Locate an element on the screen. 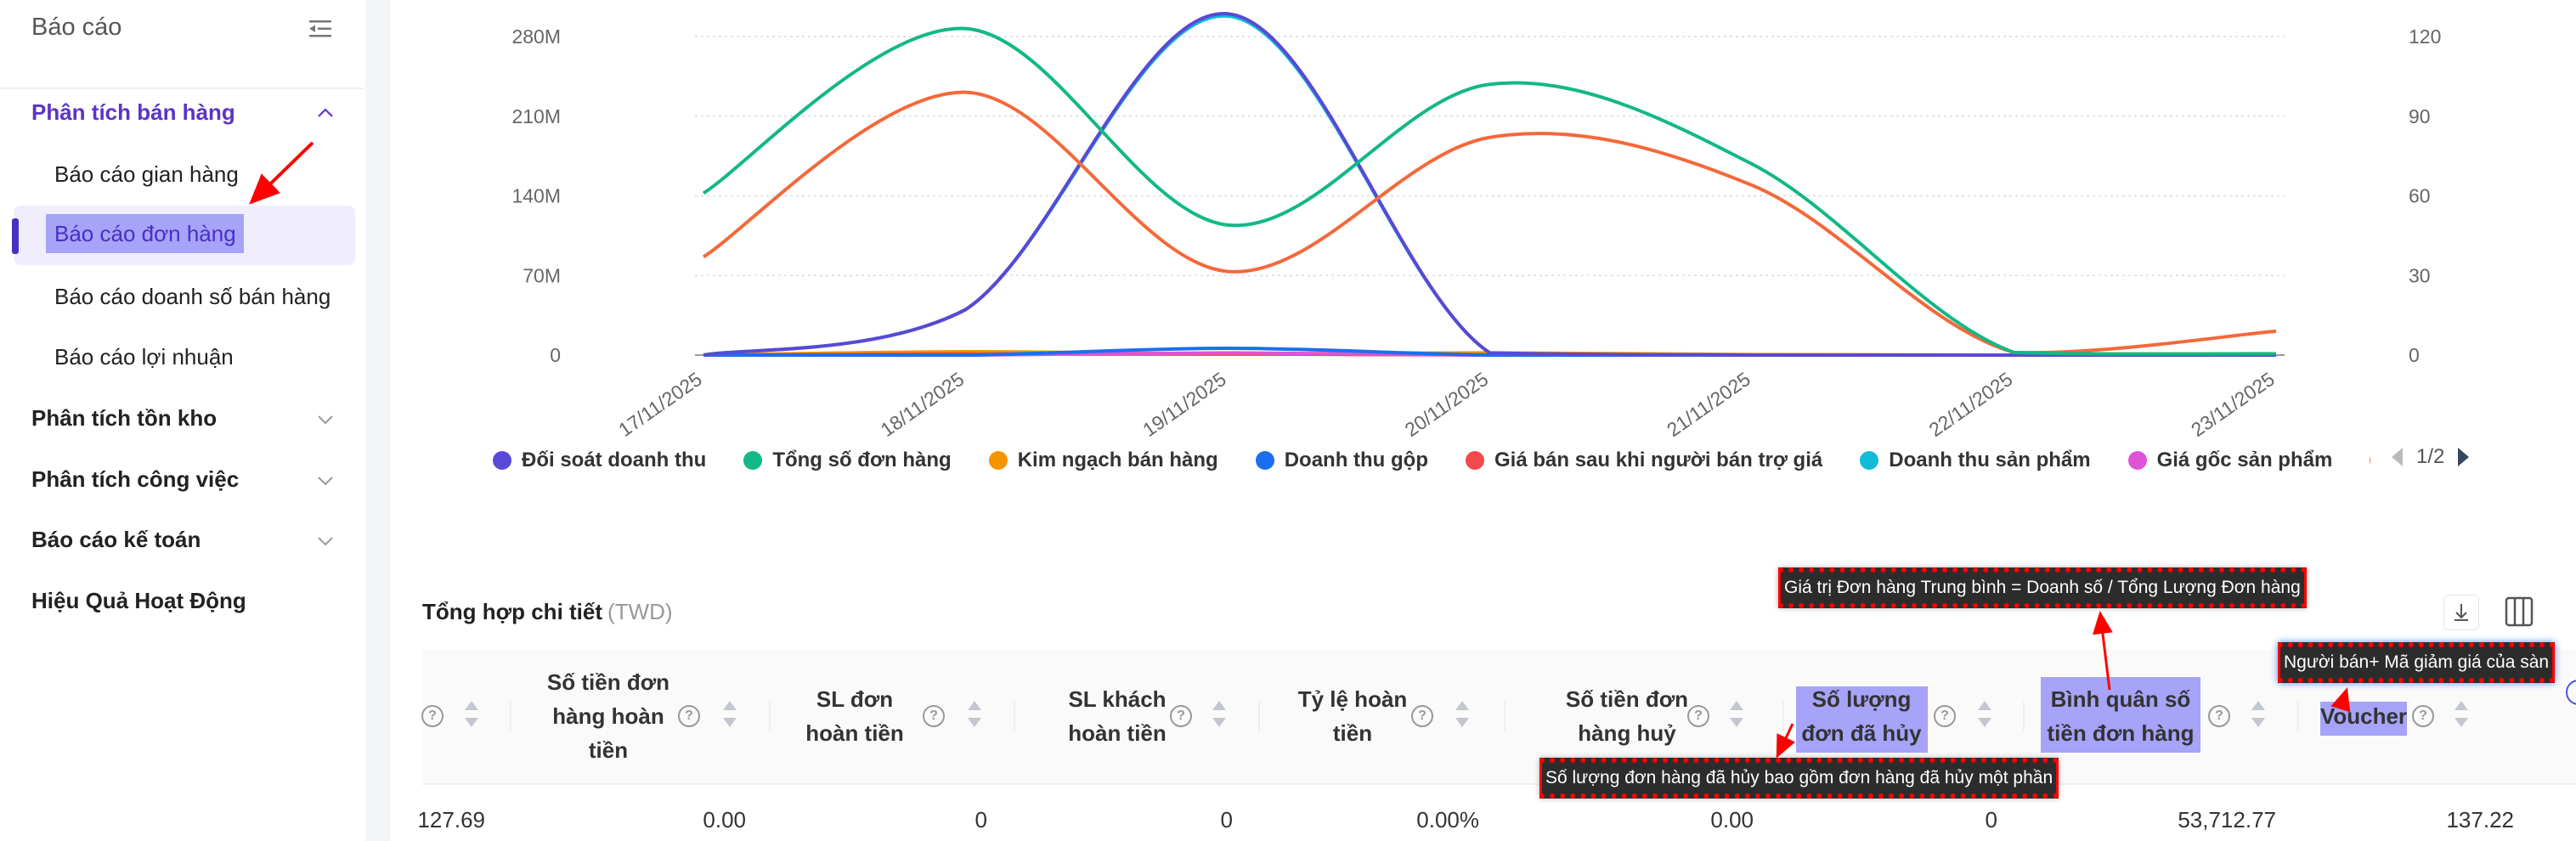 The height and width of the screenshot is (841, 2576). sidebar-group-accounting: Báo cáo kế toán is located at coordinates (116, 540).